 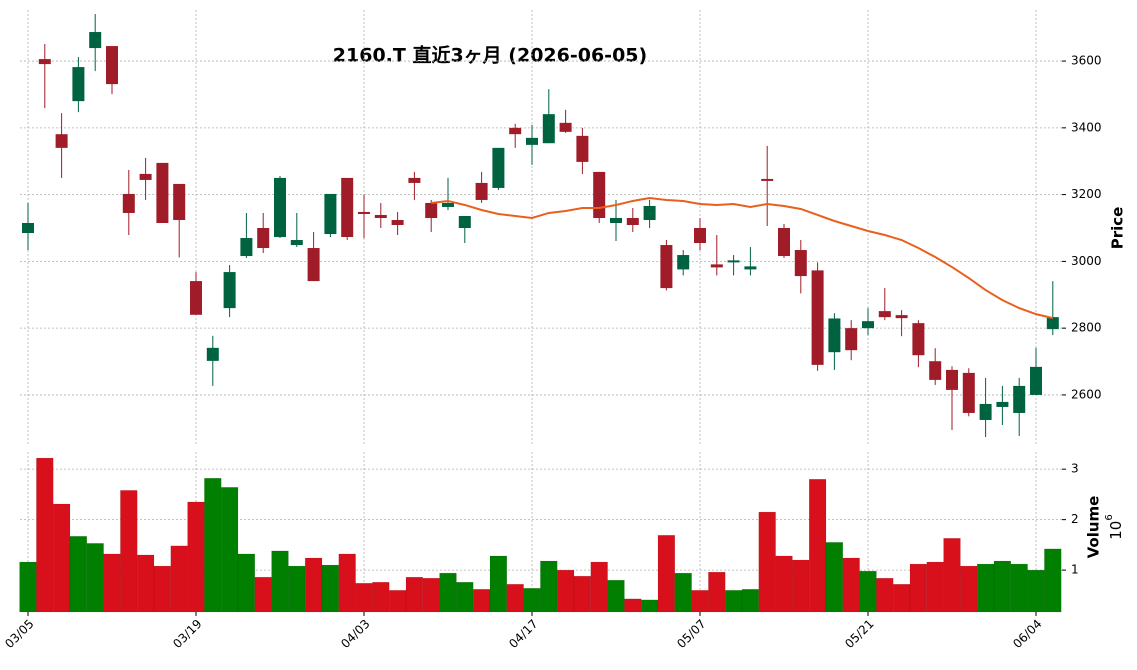 What do you see at coordinates (1075, 469) in the screenshot?
I see `y-tick-label: 3` at bounding box center [1075, 469].